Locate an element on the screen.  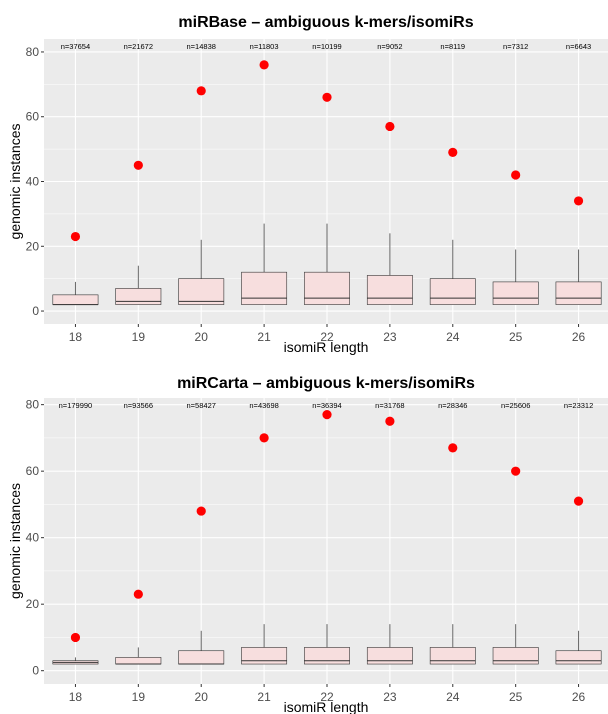
n-count-label: n=25606 is located at coordinates (515, 405).